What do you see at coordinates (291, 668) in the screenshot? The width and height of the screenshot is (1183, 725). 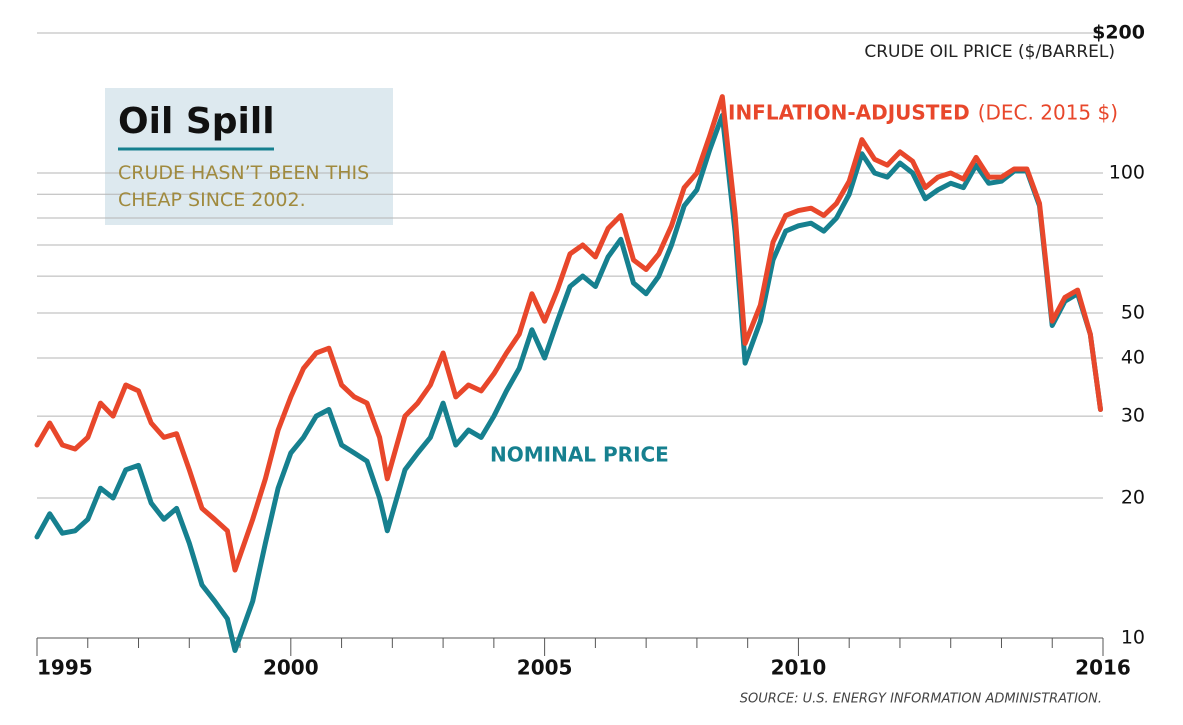 I see `x-tick-label: 2000` at bounding box center [291, 668].